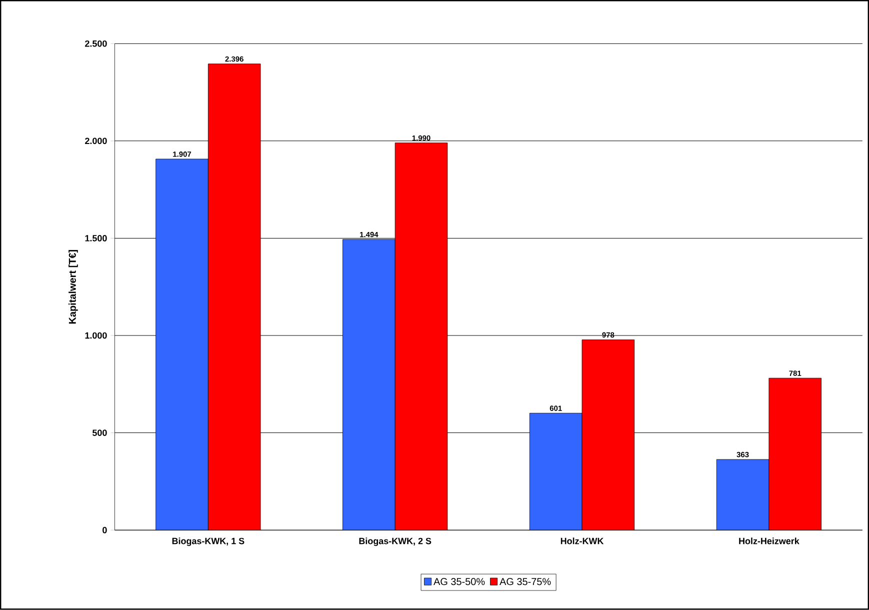  What do you see at coordinates (96, 141) in the screenshot?
I see `y-tick-label: 2.000` at bounding box center [96, 141].